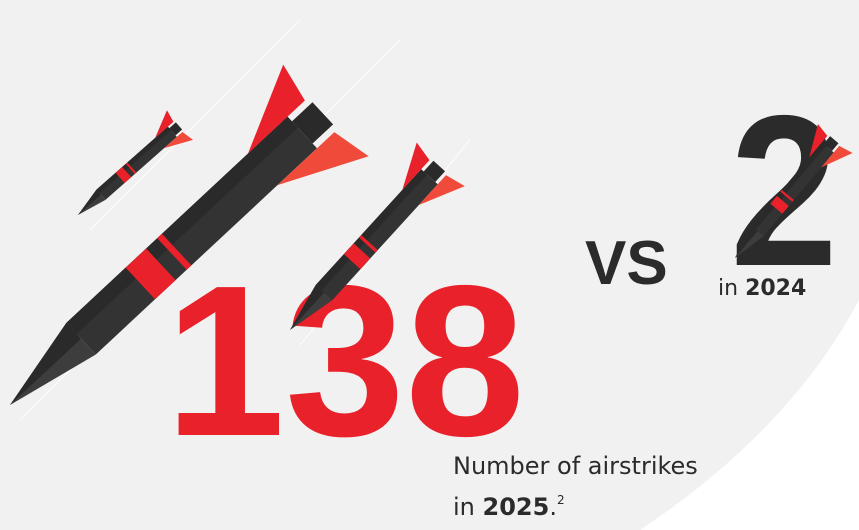 Image resolution: width=859 pixels, height=530 pixels. I want to click on year: 2024, so click(775, 288).